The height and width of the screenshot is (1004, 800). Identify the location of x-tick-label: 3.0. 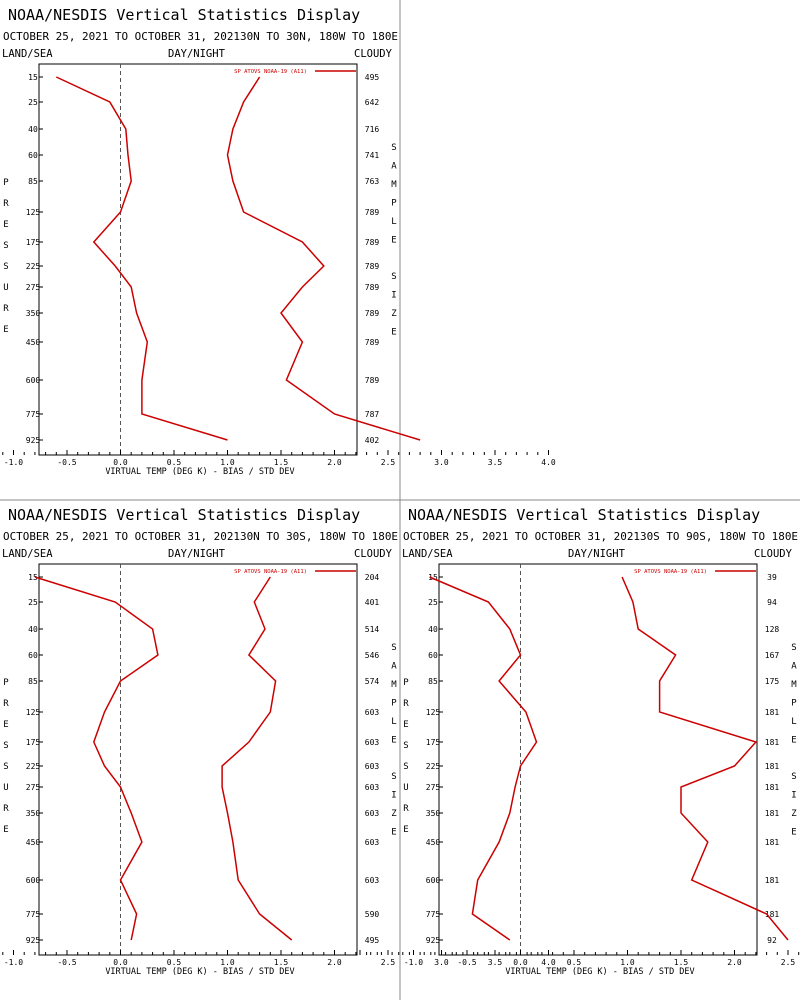
(441, 462).